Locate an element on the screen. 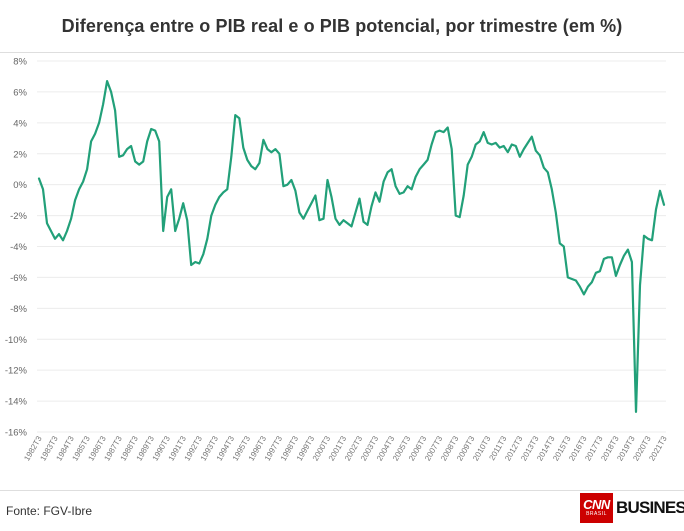  y-tick-label: 6% is located at coordinates (20, 92).